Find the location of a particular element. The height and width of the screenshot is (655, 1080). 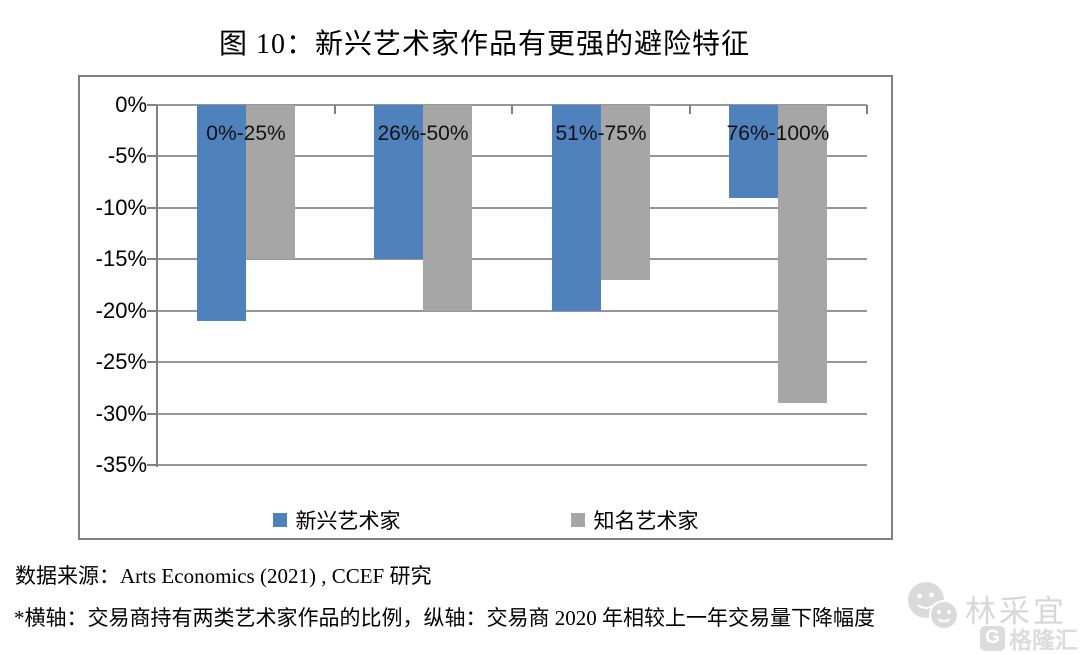

y-axis-label: -10% is located at coordinates (121, 207).